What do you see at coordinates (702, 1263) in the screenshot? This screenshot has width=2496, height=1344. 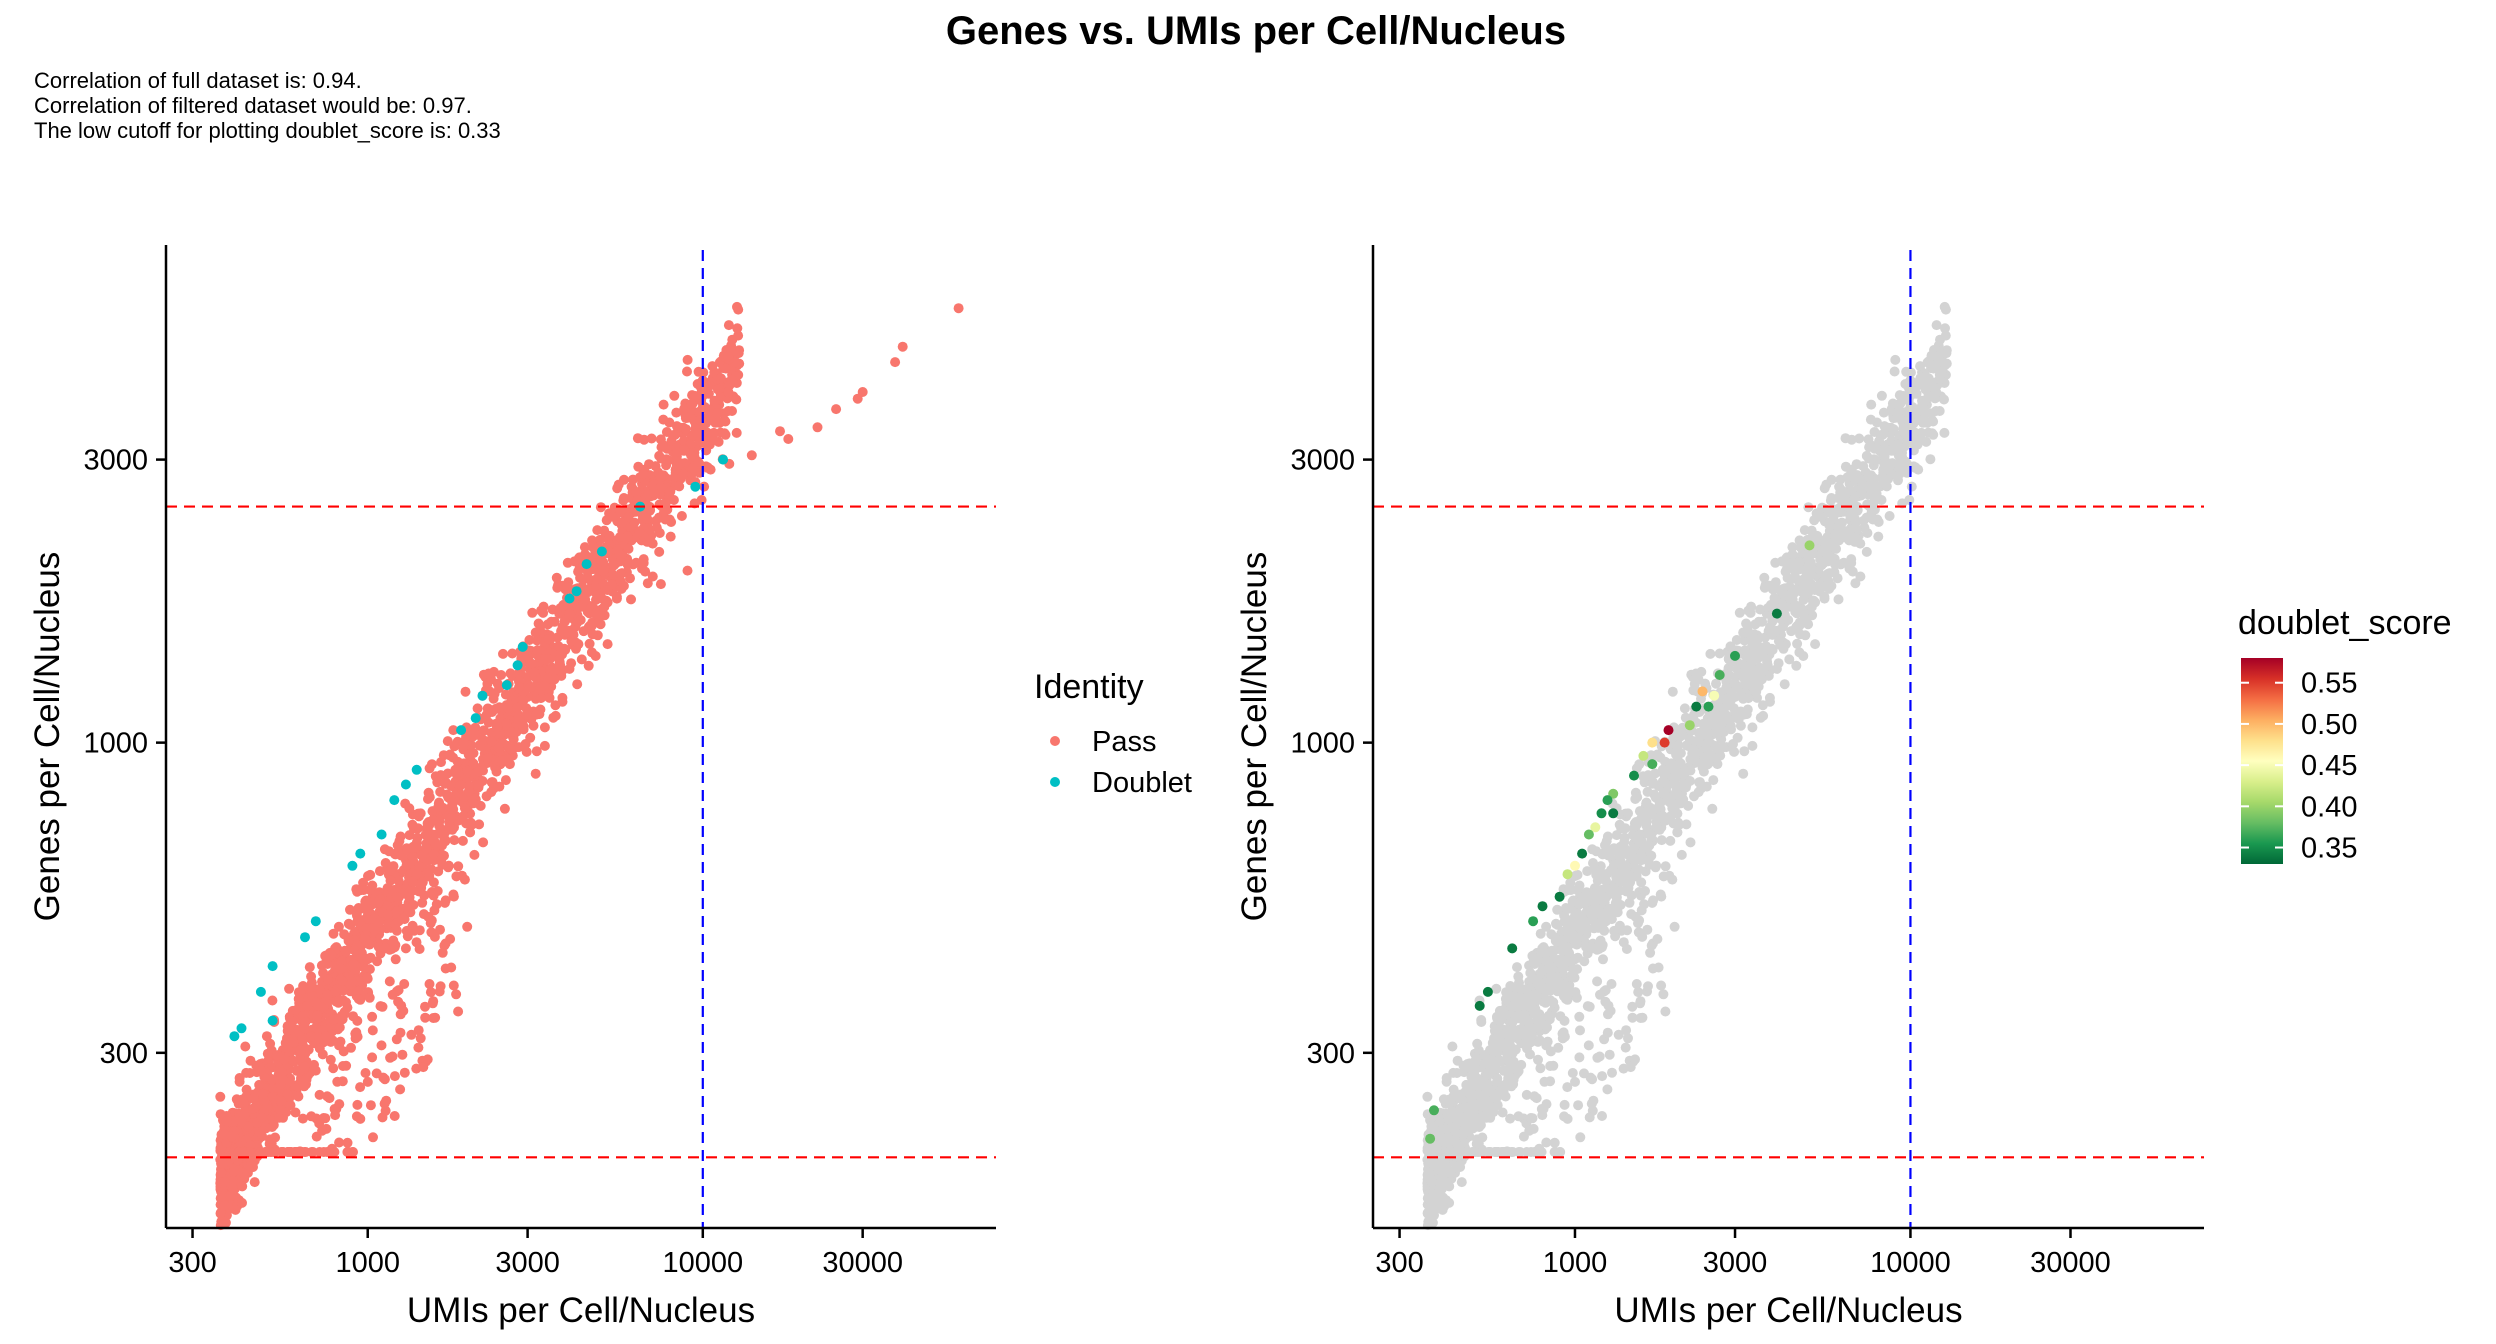 I see `x-tick-label: 10000` at bounding box center [702, 1263].